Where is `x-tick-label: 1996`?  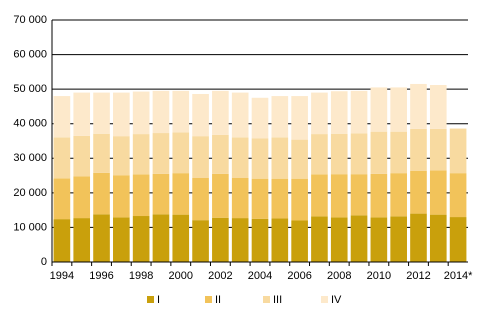 x-tick-label: 1996 is located at coordinates (101, 276).